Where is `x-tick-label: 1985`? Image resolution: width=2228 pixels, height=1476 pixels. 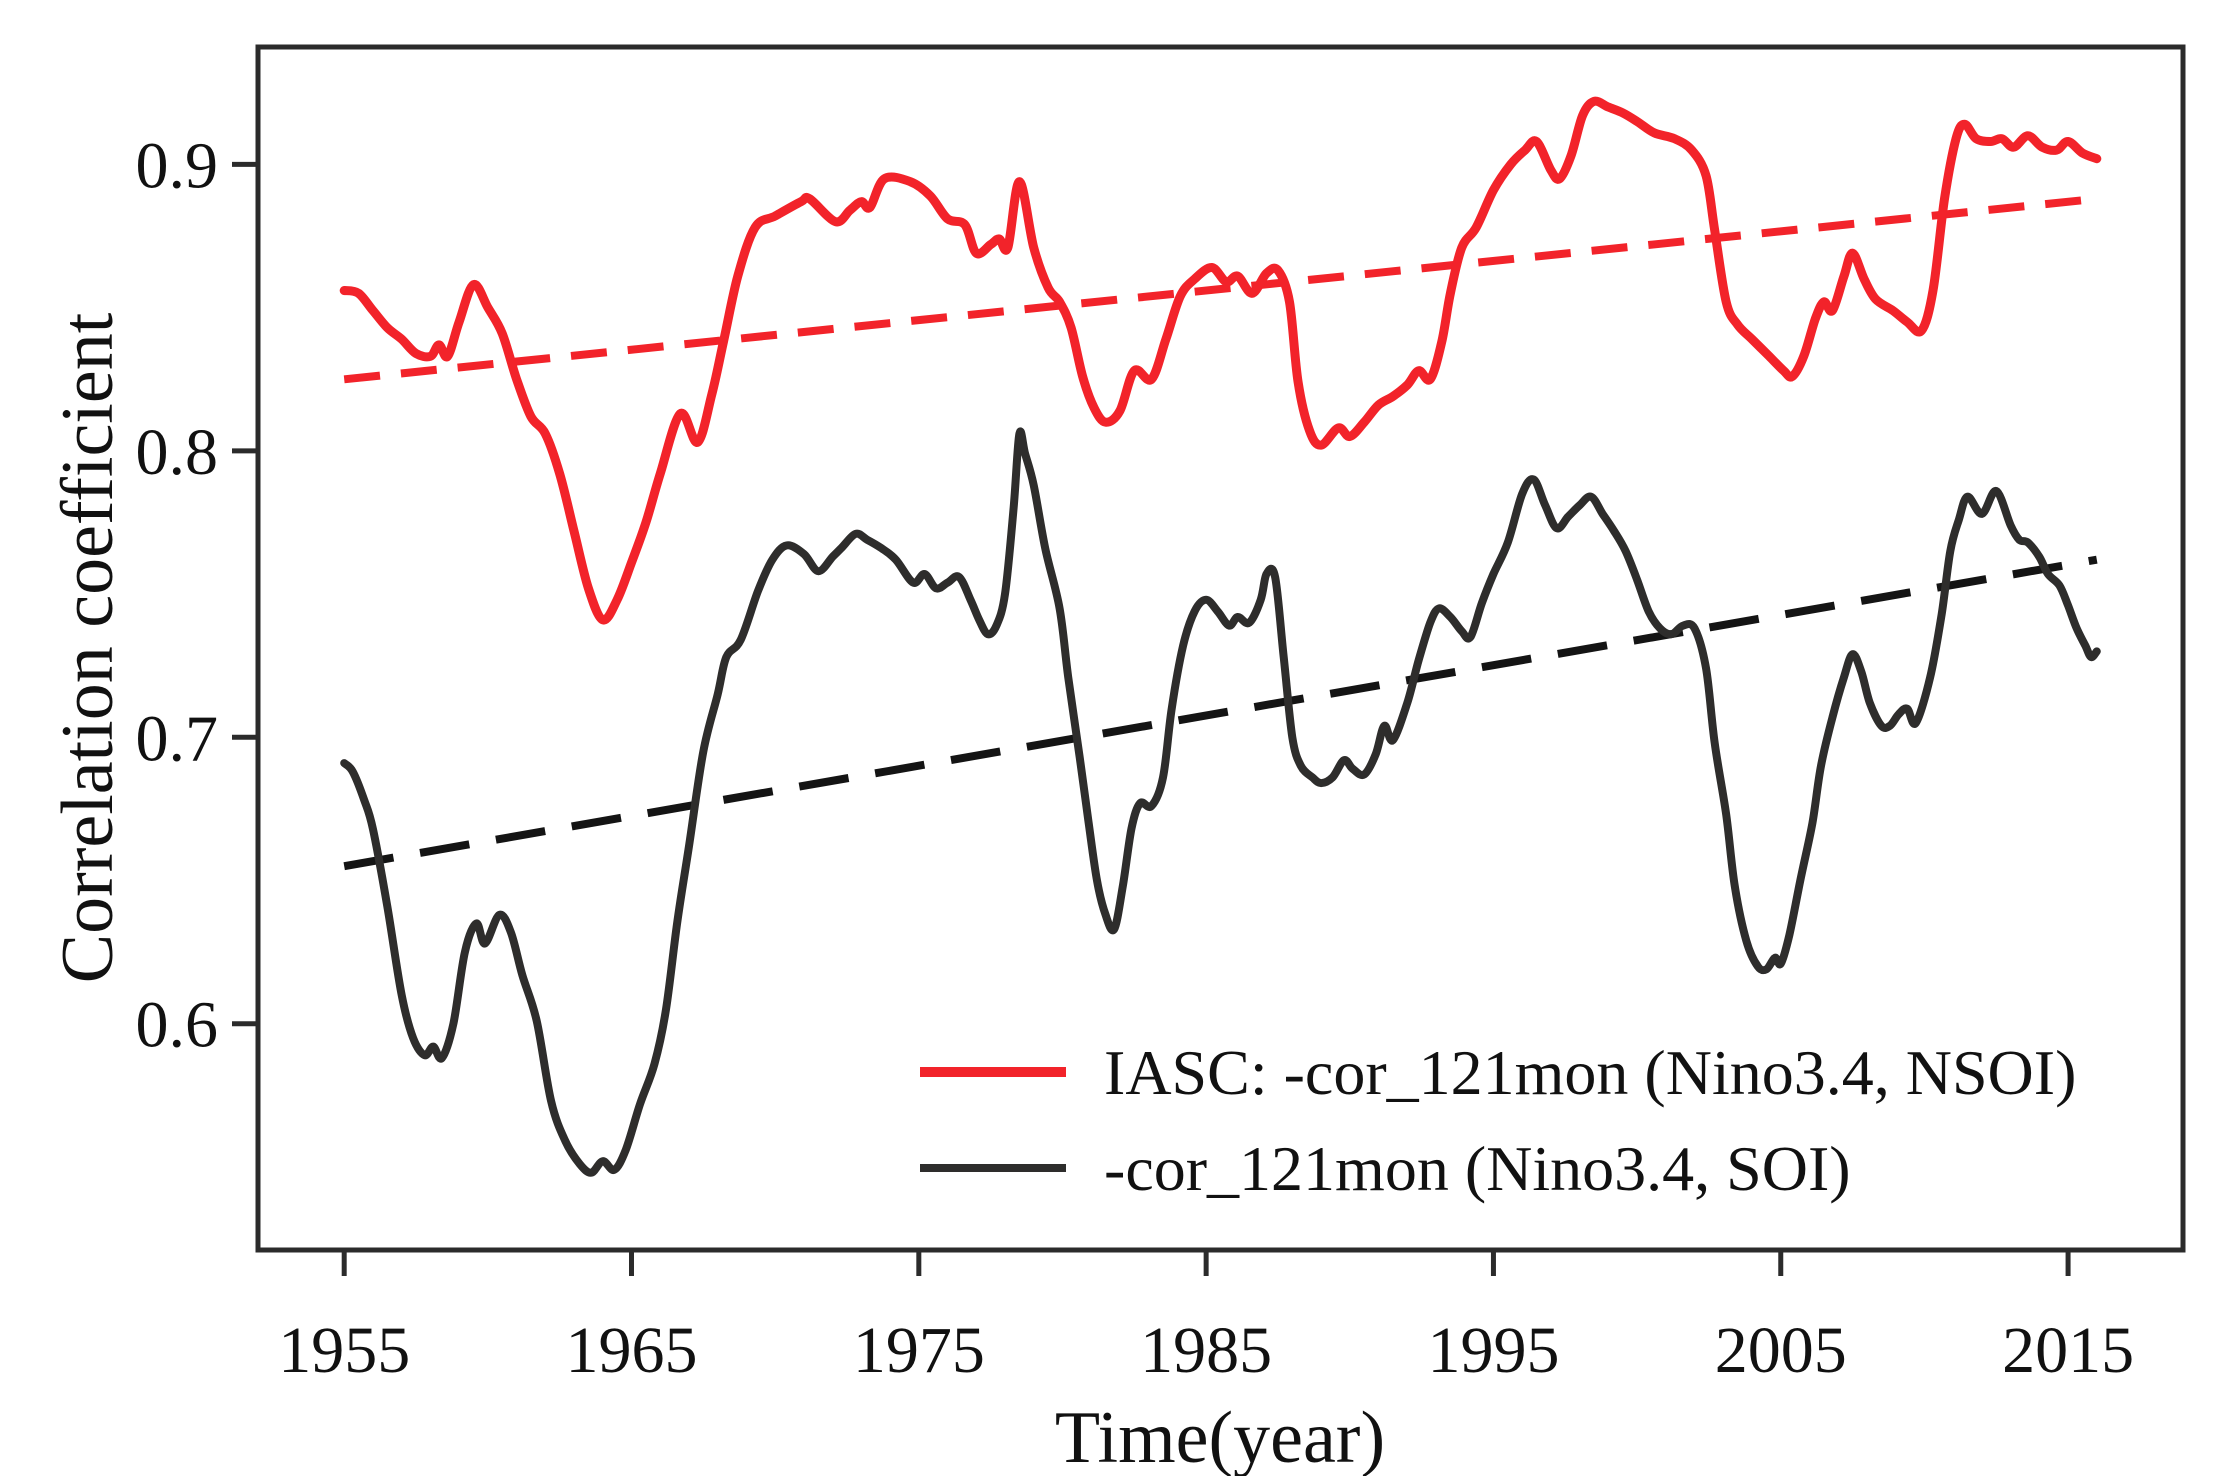 x-tick-label: 1985 is located at coordinates (1206, 1350).